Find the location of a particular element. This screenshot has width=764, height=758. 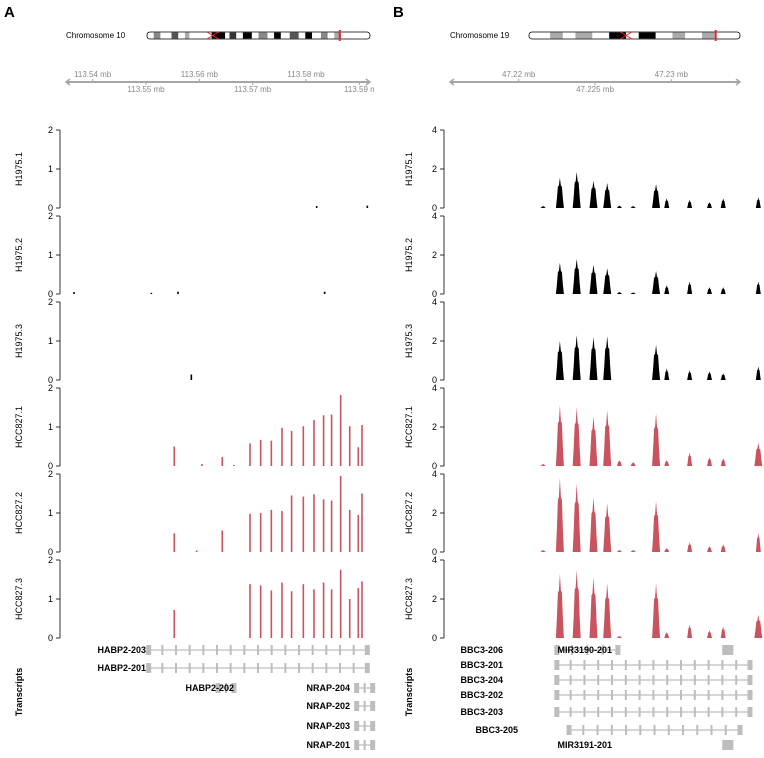

panel-b-genome-axis: 47.22 mb 47.23 mb 47.225 mb is located at coordinates (595, 82).